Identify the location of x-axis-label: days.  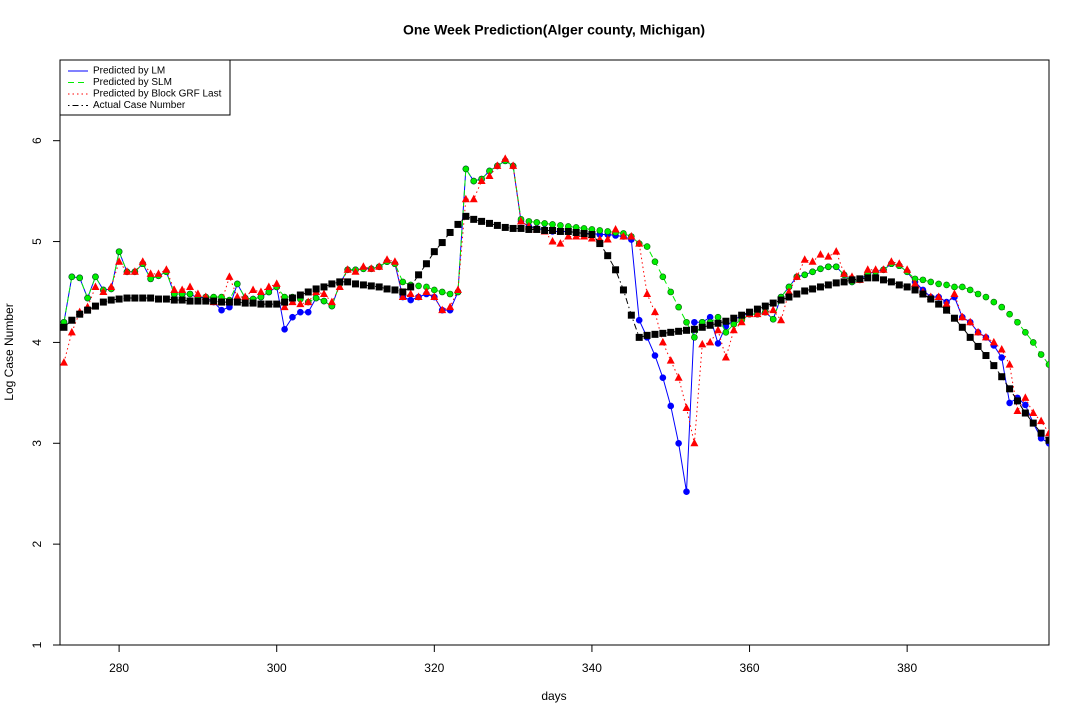
(553, 696).